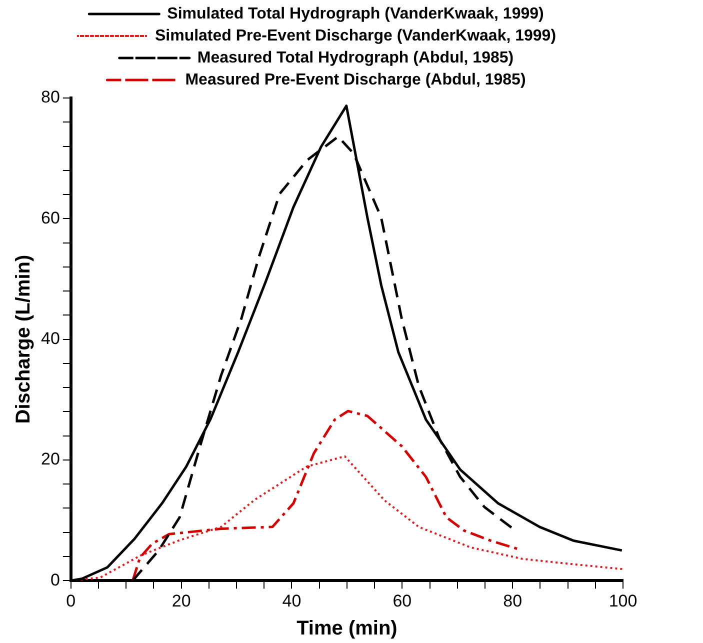 This screenshot has height=643, width=703. Describe the element at coordinates (347, 629) in the screenshot. I see `x-axis-title: Time (min)` at that location.